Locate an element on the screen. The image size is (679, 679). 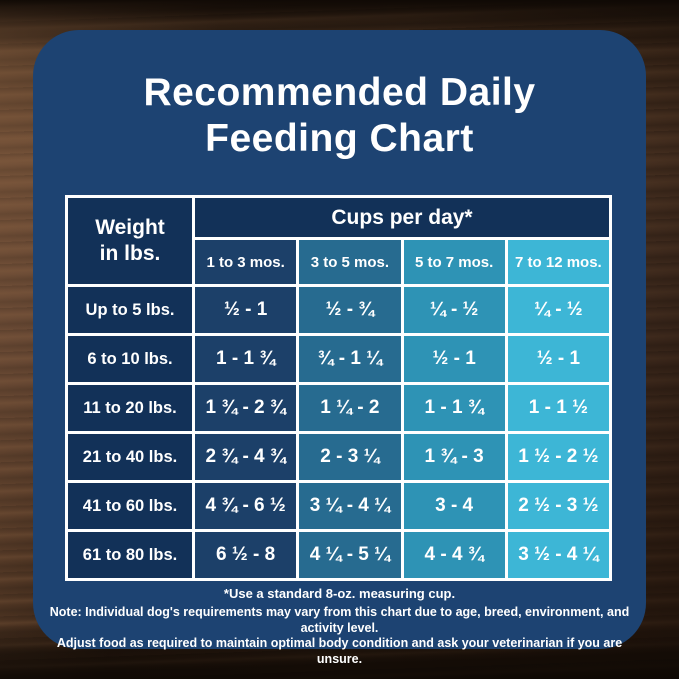
age-column-header-1to3: 1 to 3 mos. is located at coordinates (246, 262).